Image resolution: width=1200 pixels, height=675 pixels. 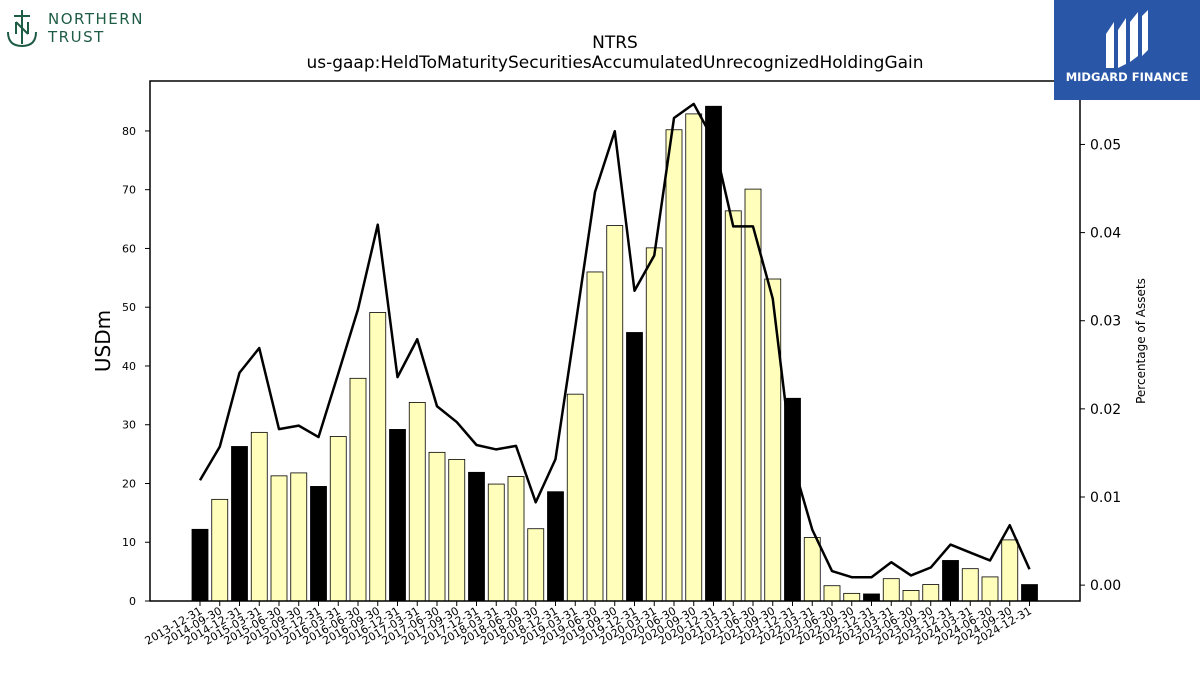 What do you see at coordinates (103, 341) in the screenshot?
I see `y-axis-label: USDm` at bounding box center [103, 341].